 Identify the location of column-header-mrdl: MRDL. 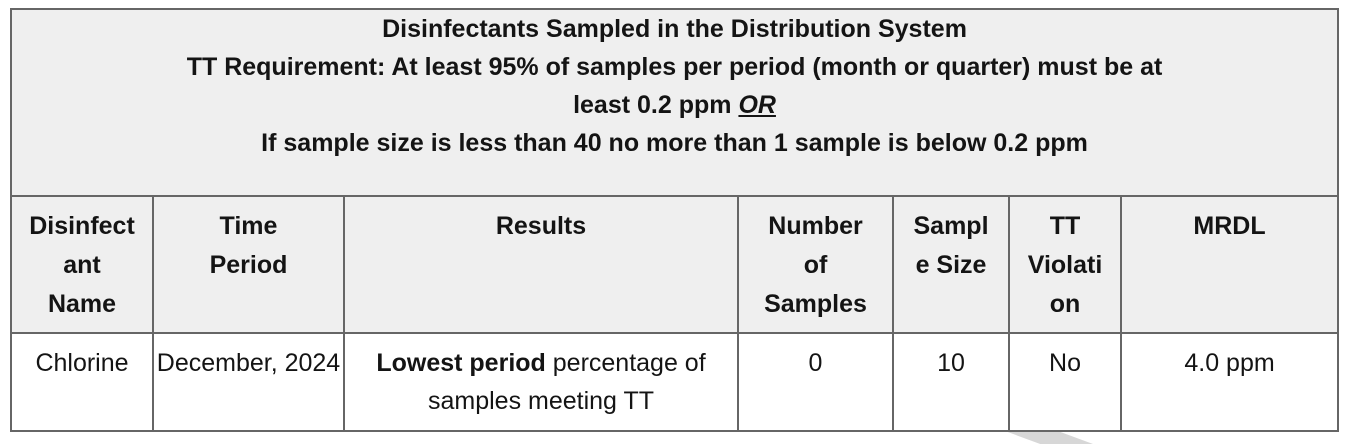
(1229, 264).